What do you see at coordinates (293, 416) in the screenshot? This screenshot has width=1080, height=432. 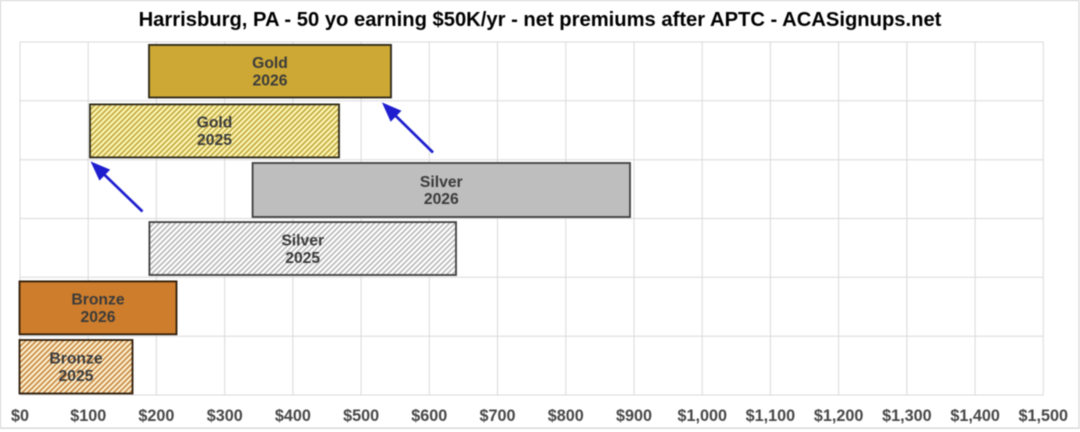 I see `svg-text: $400` at bounding box center [293, 416].